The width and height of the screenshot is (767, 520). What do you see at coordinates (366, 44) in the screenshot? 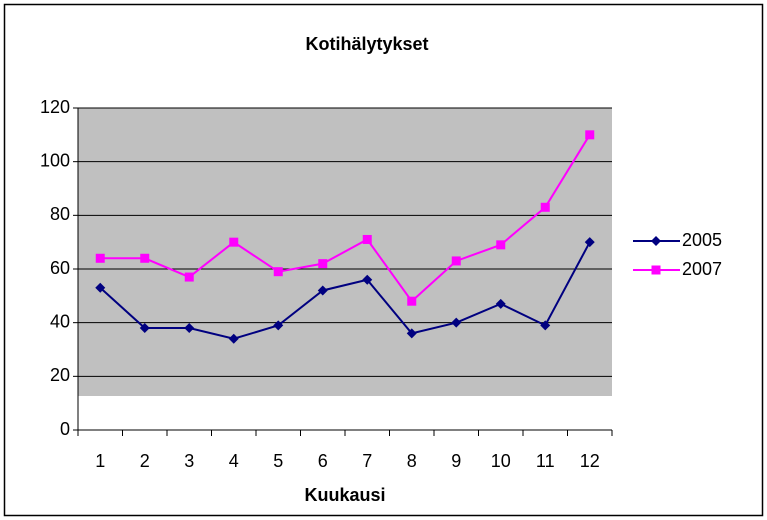
I see `chart-title: Kotihälytykset` at bounding box center [366, 44].